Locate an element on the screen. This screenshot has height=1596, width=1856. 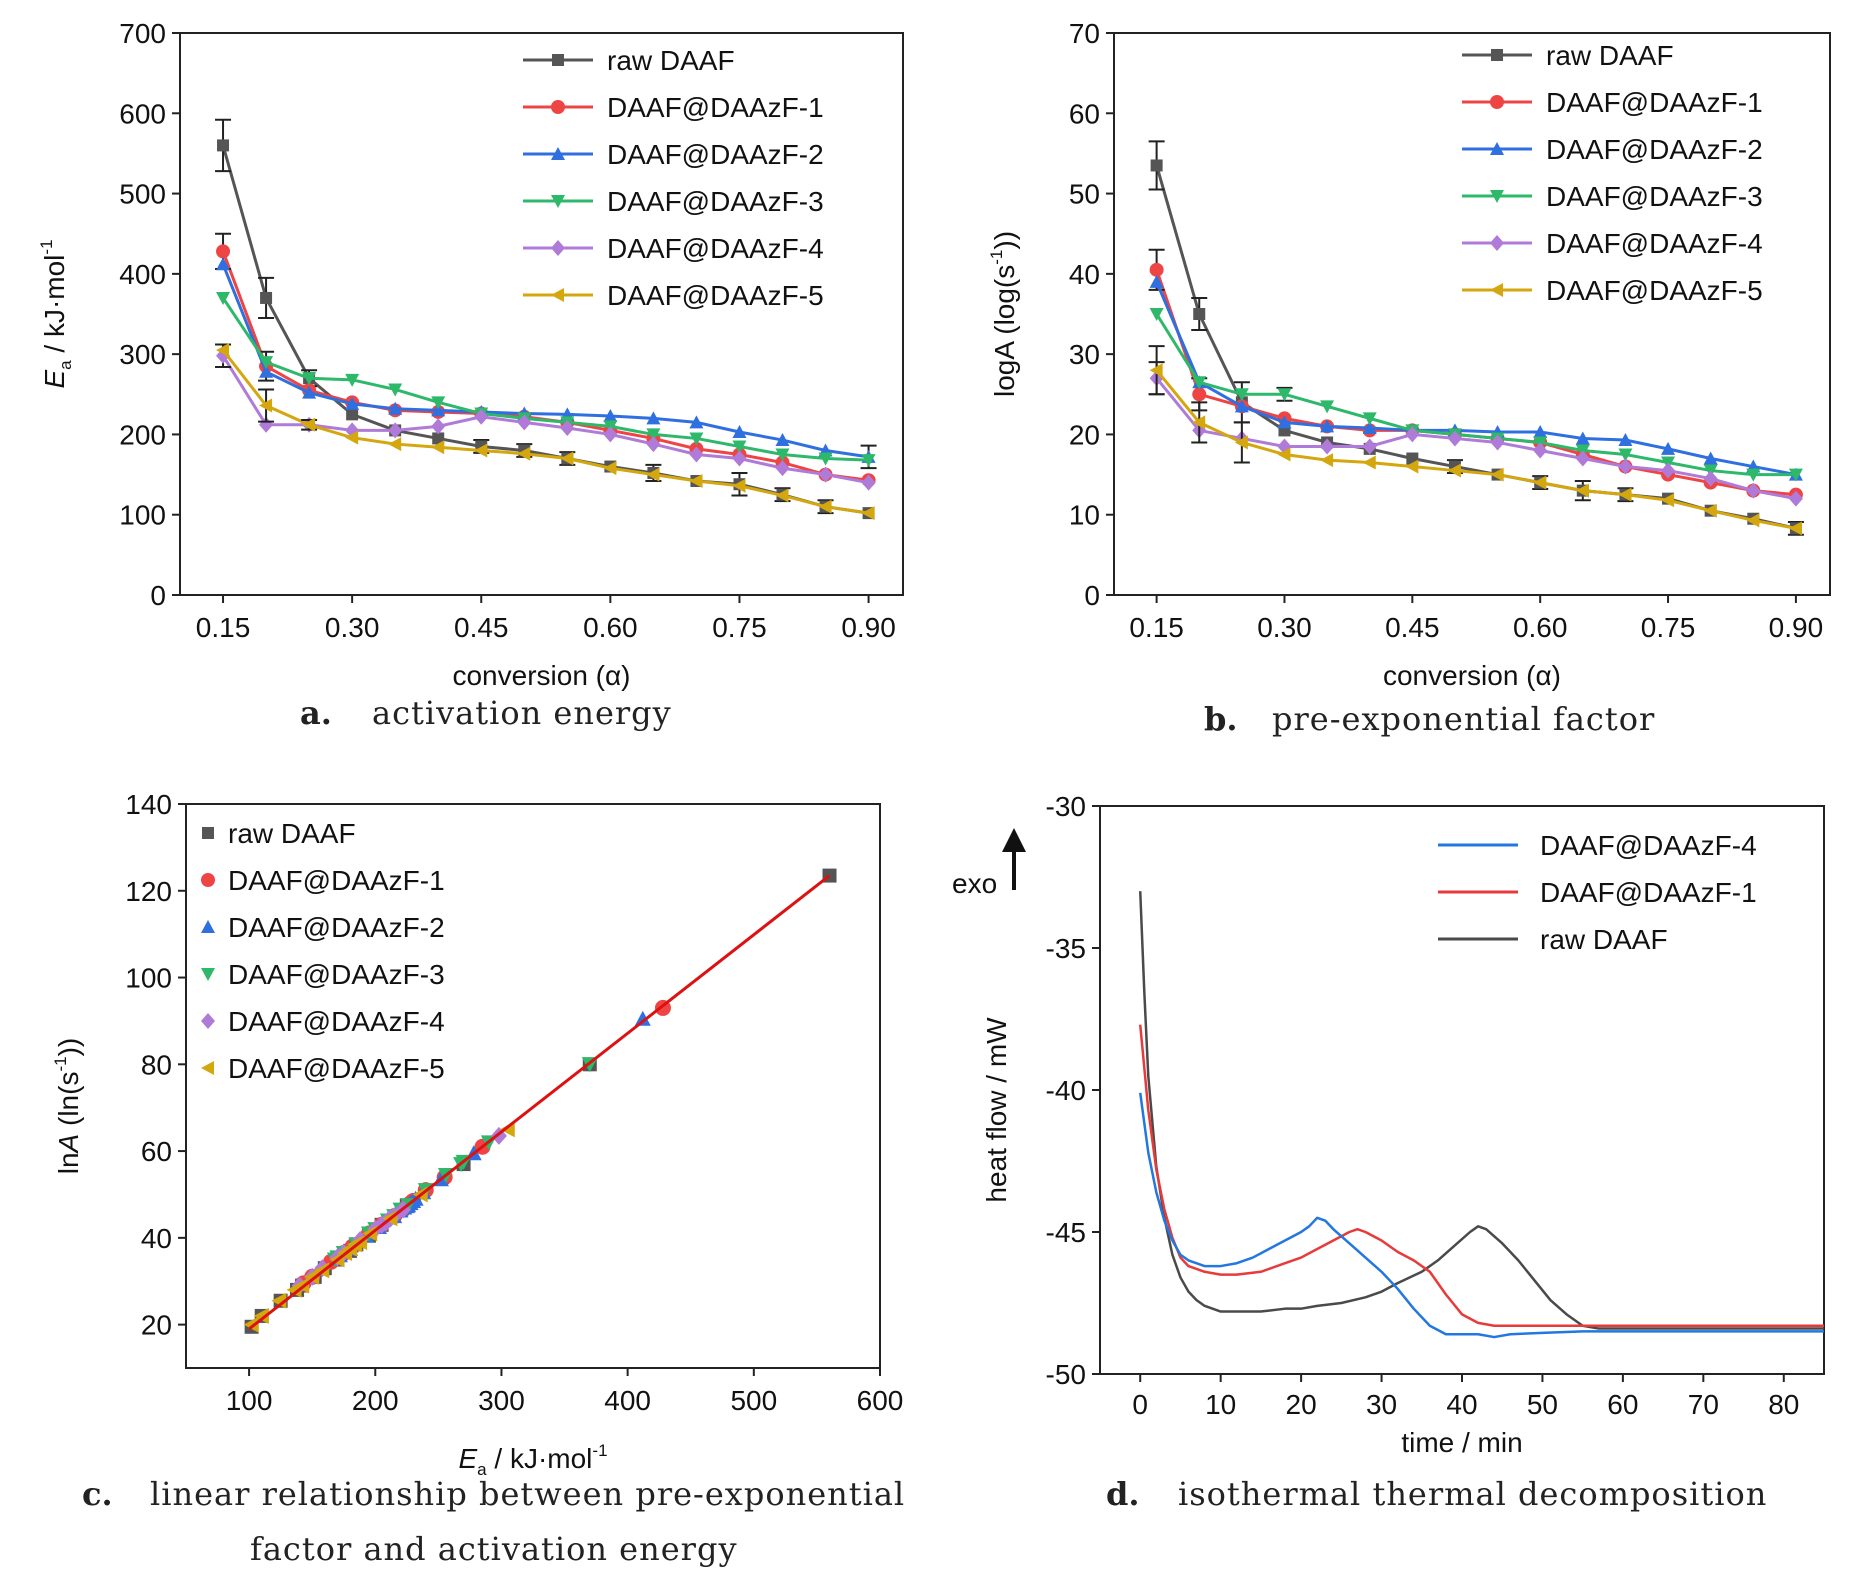
panel-a-point-raw-daaf is located at coordinates (352, 414).